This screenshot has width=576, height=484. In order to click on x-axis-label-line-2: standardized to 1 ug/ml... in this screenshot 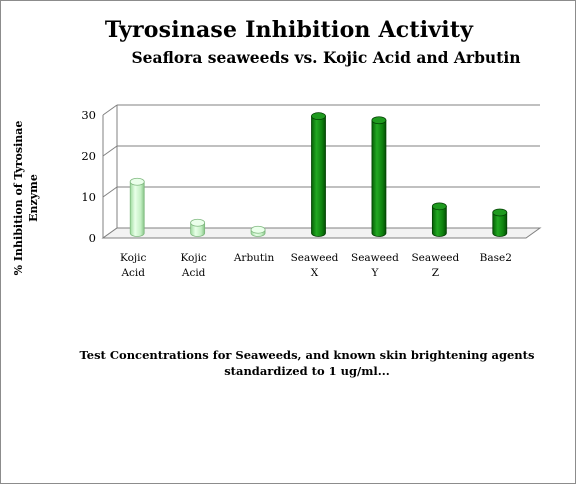, I will do `click(307, 371)`.